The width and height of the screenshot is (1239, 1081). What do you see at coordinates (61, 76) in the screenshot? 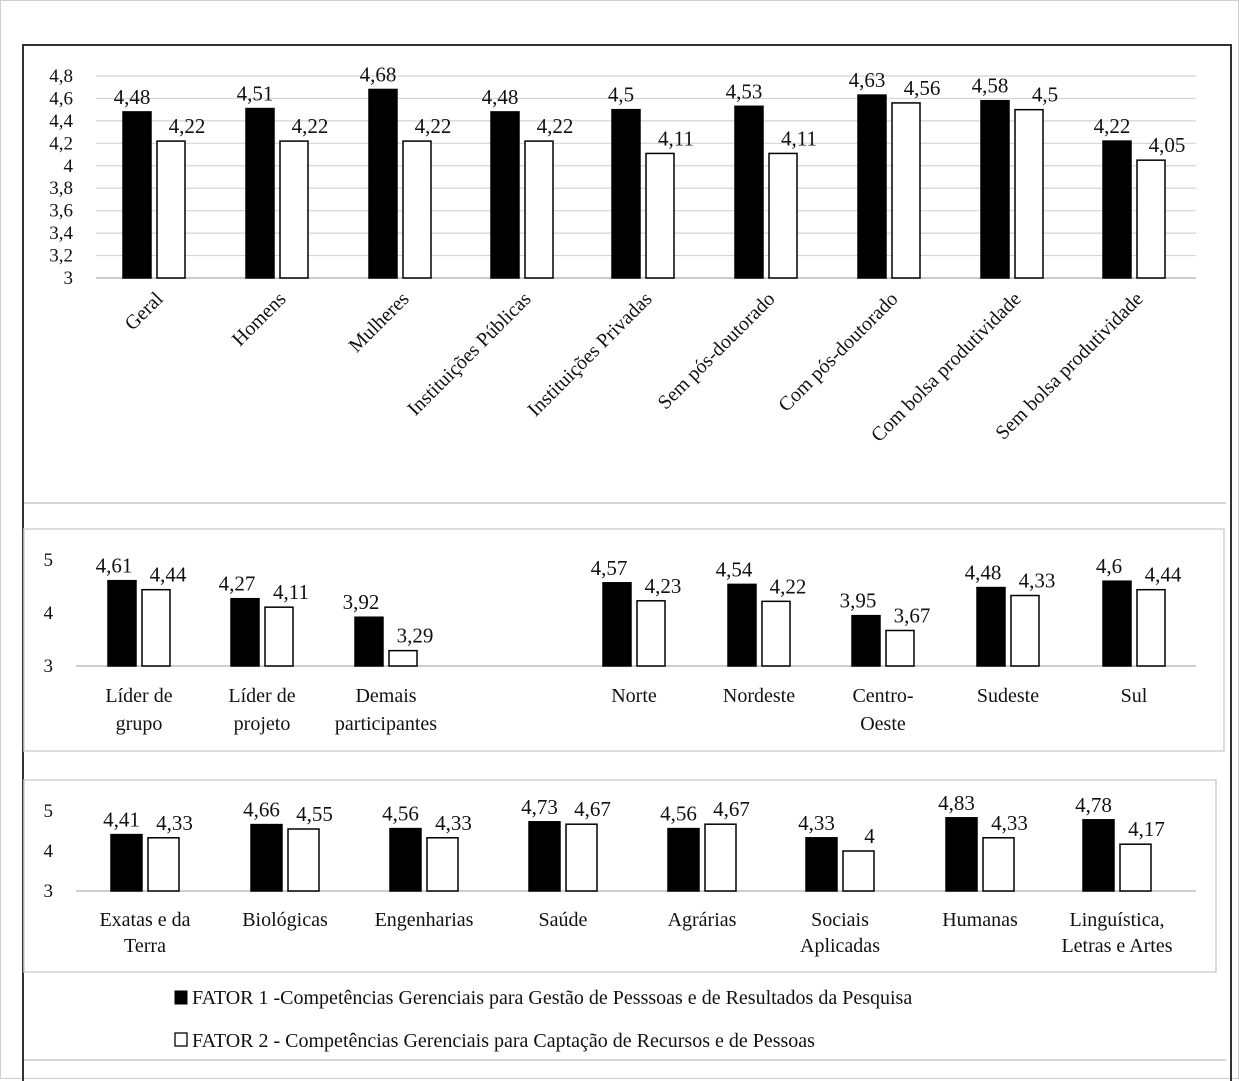
I see `y-tick-label: 4,8` at bounding box center [61, 76].